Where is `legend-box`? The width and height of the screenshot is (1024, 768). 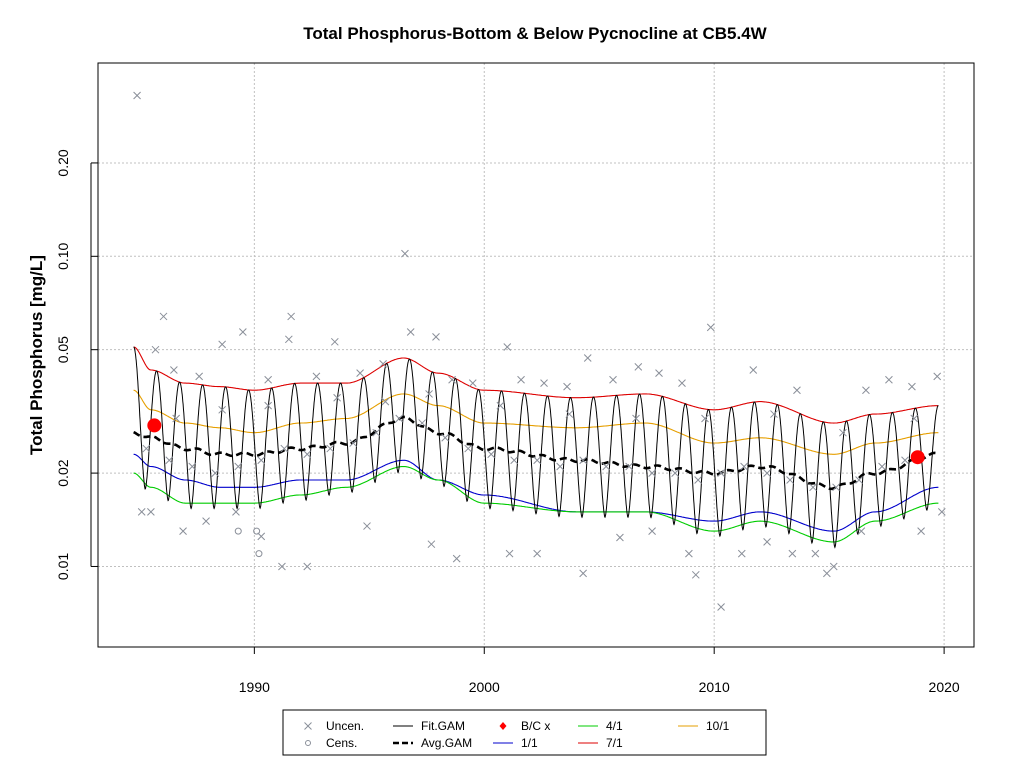
legend-box is located at coordinates (524, 732).